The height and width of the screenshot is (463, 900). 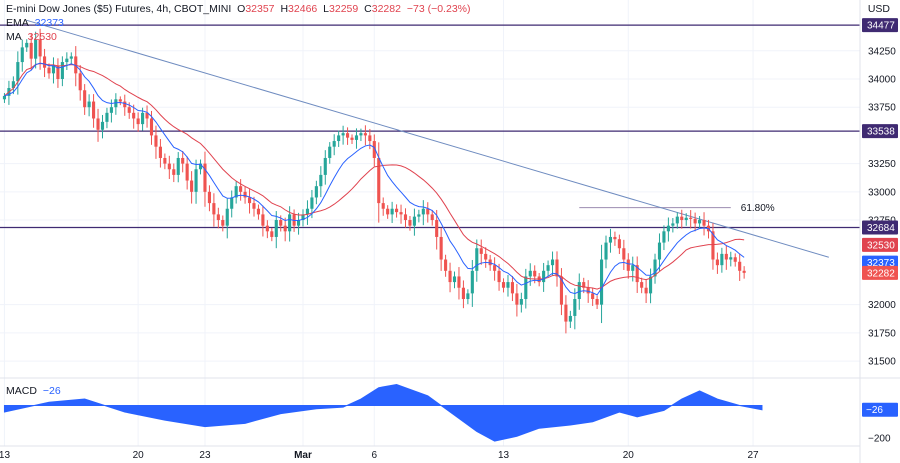 I want to click on ma-legend: MA 32530, so click(x=33, y=37).